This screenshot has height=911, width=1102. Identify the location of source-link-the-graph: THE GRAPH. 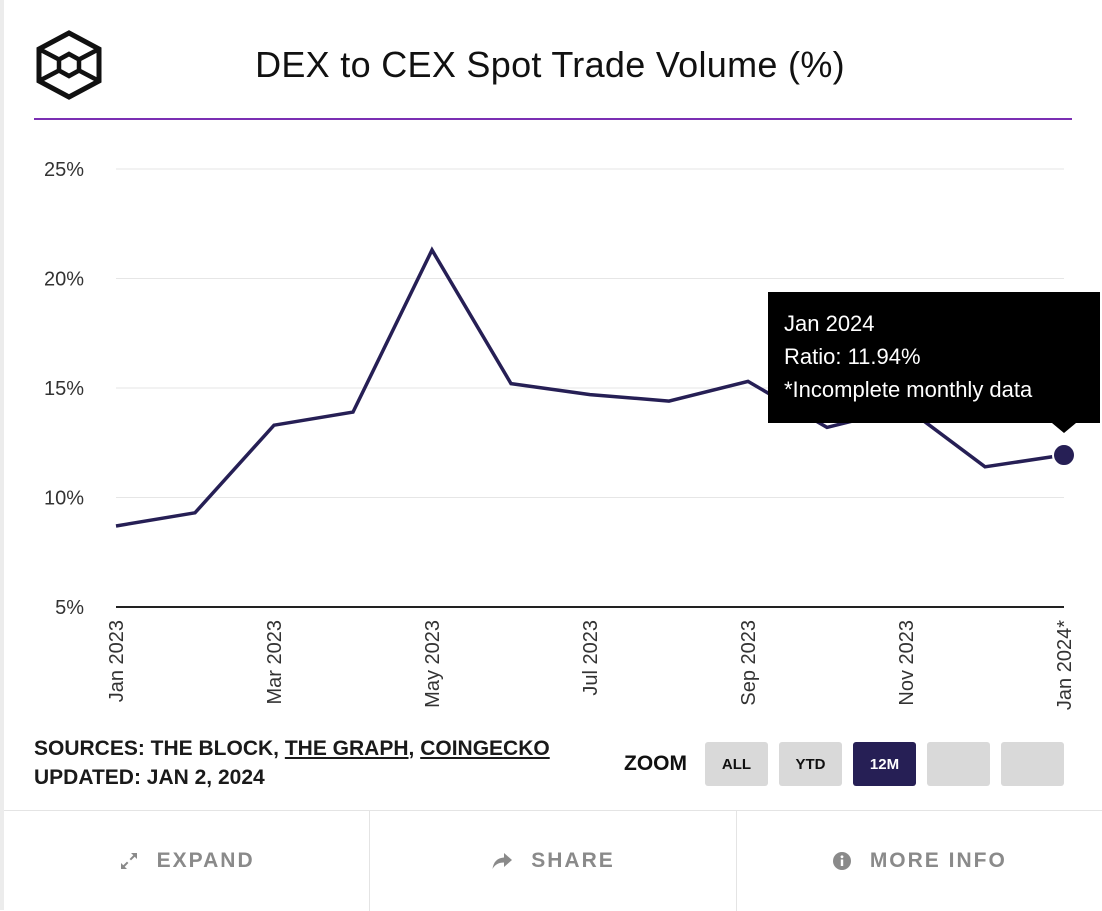
(346, 748).